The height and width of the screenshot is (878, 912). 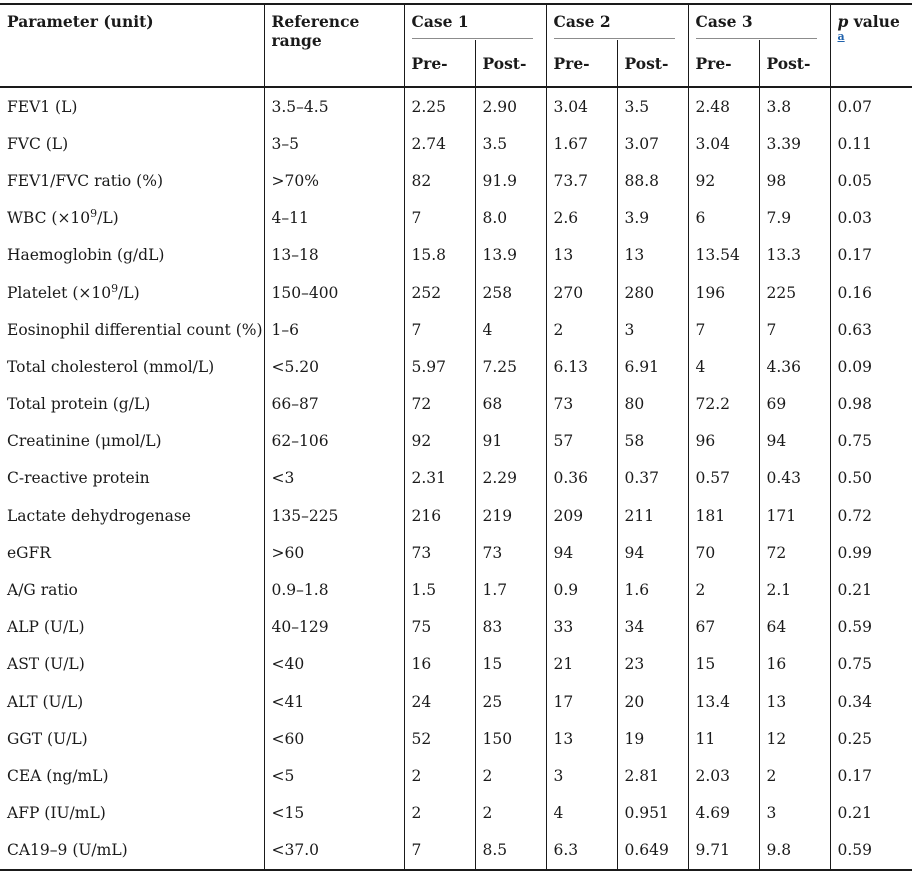 I want to click on case3-pre-cell: 6, so click(x=723, y=218).